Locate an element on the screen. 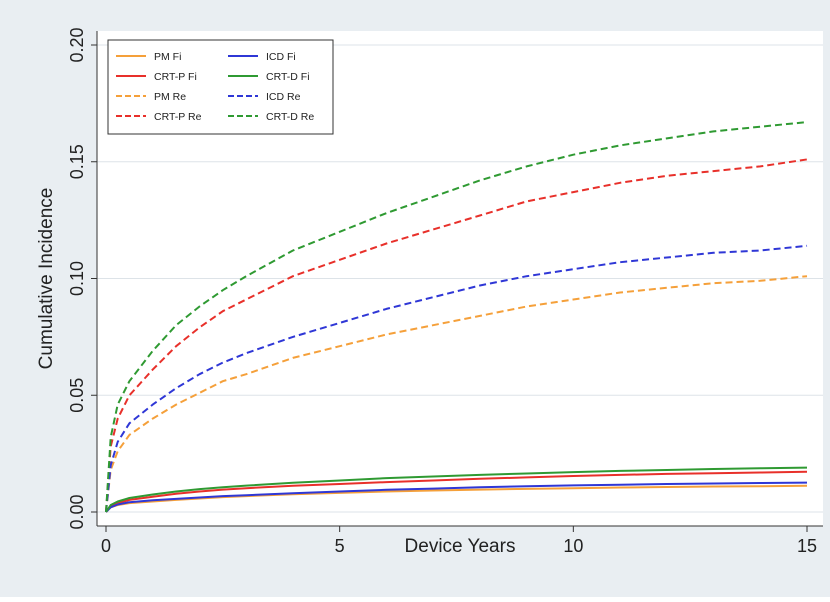 This screenshot has width=830, height=602. series-line-crt-d-fi is located at coordinates (456, 489).